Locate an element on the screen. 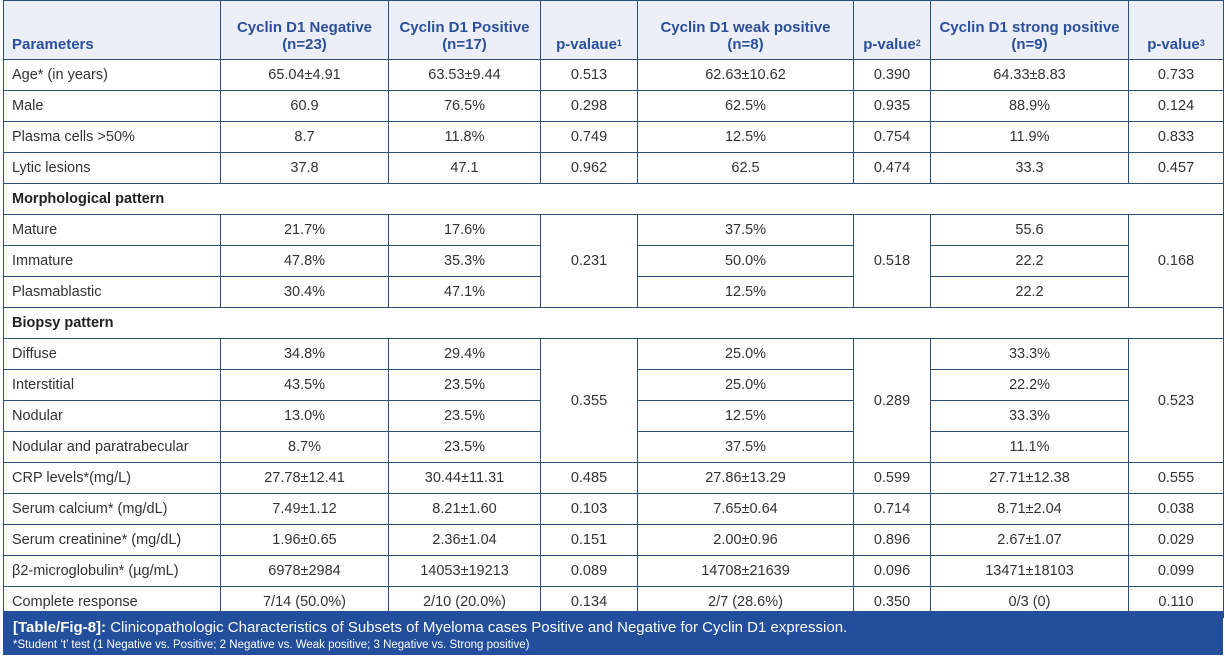  cell-p2-merged: 0.518 is located at coordinates (892, 261).